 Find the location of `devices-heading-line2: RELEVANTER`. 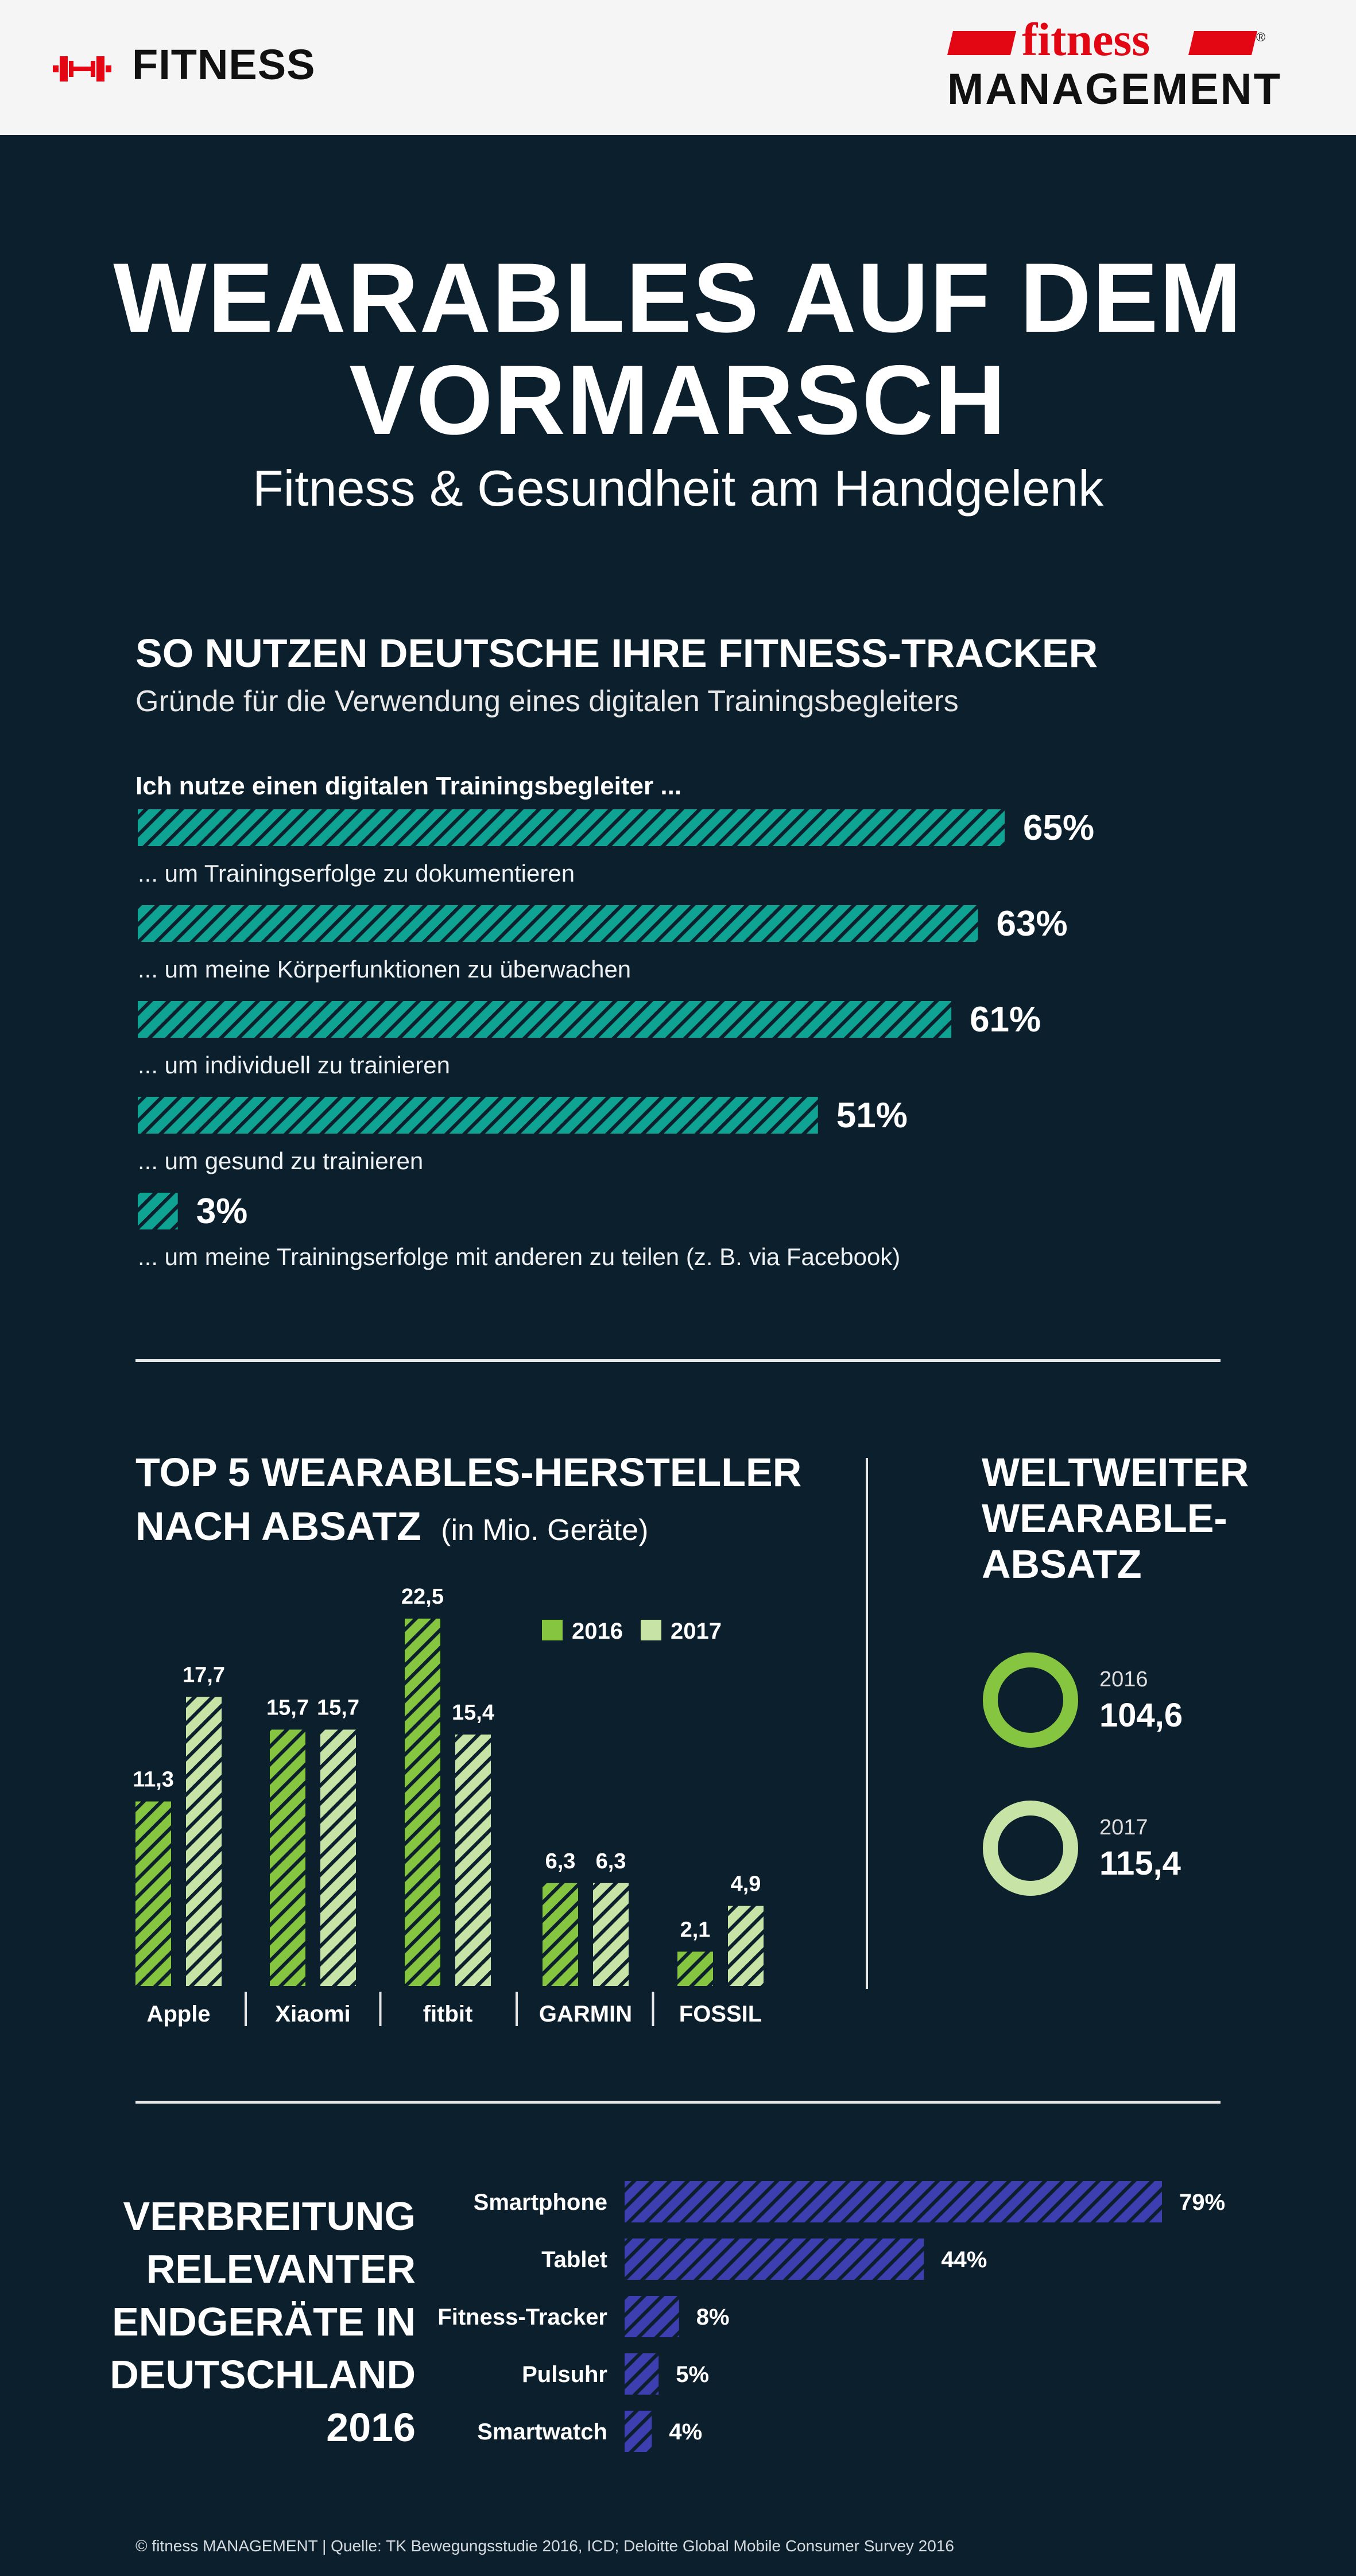

devices-heading-line2: RELEVANTER is located at coordinates (281, 2269).